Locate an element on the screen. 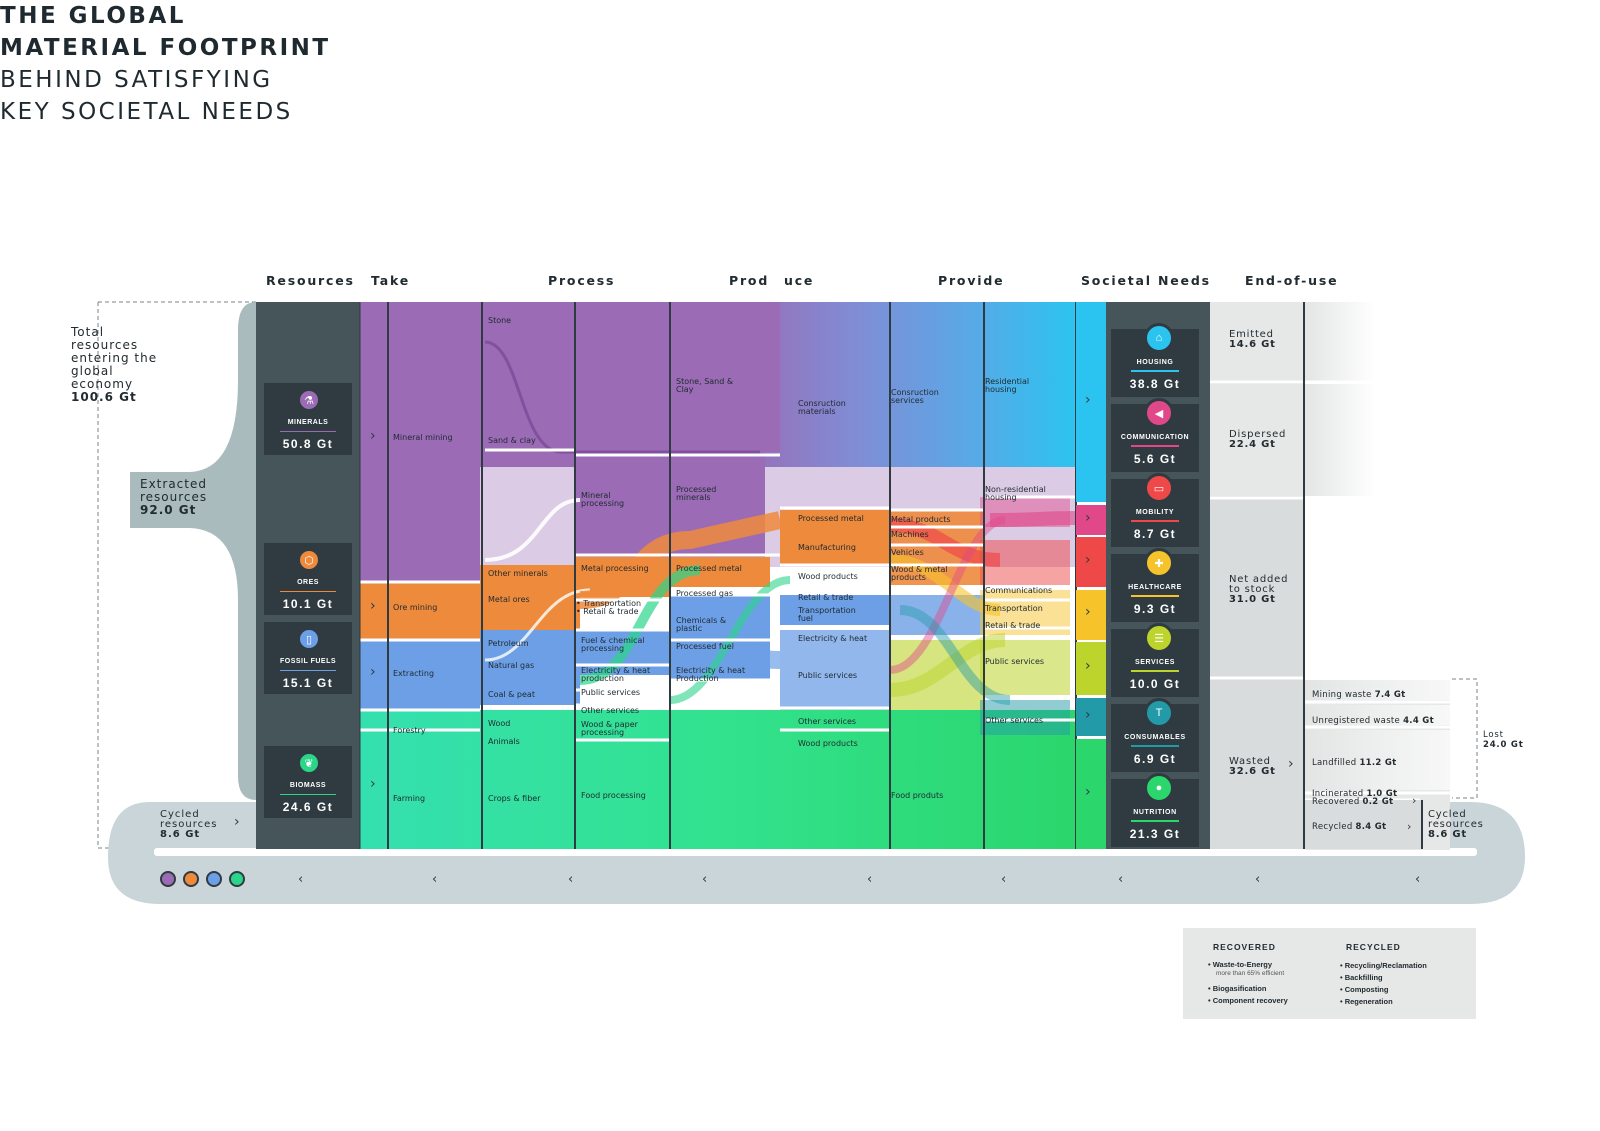 The image size is (1600, 1131). legend-item-text: Backfilling is located at coordinates (1363, 977).